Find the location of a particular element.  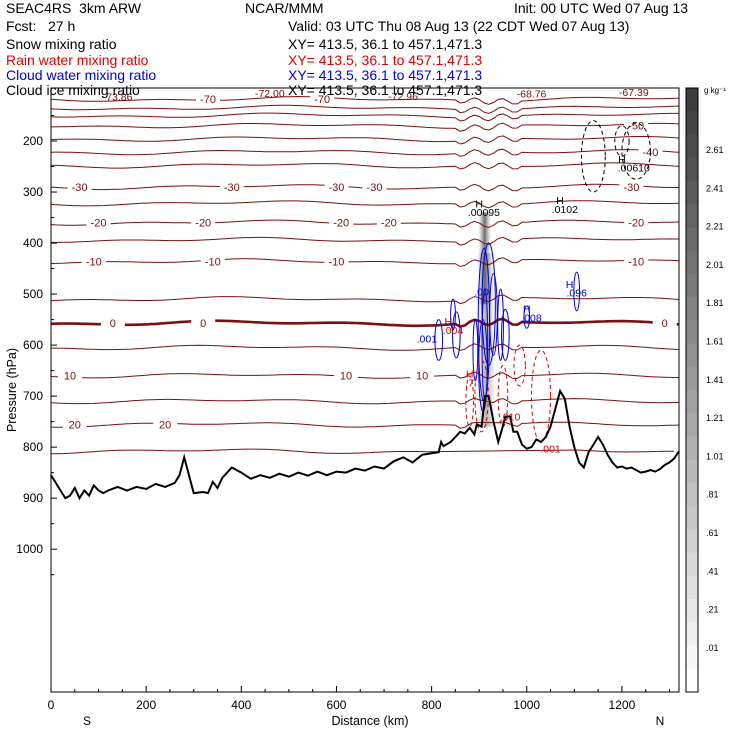

model-title: SEAC4RS 3km ARW is located at coordinates (74, 8).